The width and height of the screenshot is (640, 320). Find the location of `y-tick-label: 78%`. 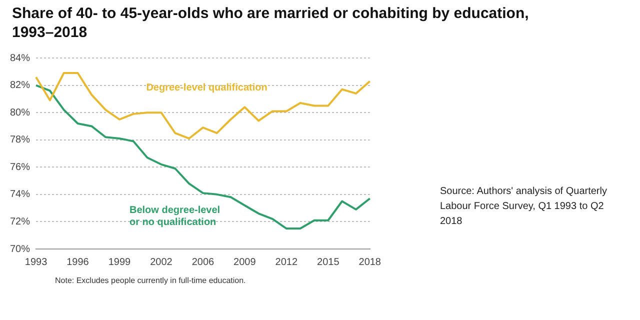

y-tick-label: 78% is located at coordinates (20, 140).